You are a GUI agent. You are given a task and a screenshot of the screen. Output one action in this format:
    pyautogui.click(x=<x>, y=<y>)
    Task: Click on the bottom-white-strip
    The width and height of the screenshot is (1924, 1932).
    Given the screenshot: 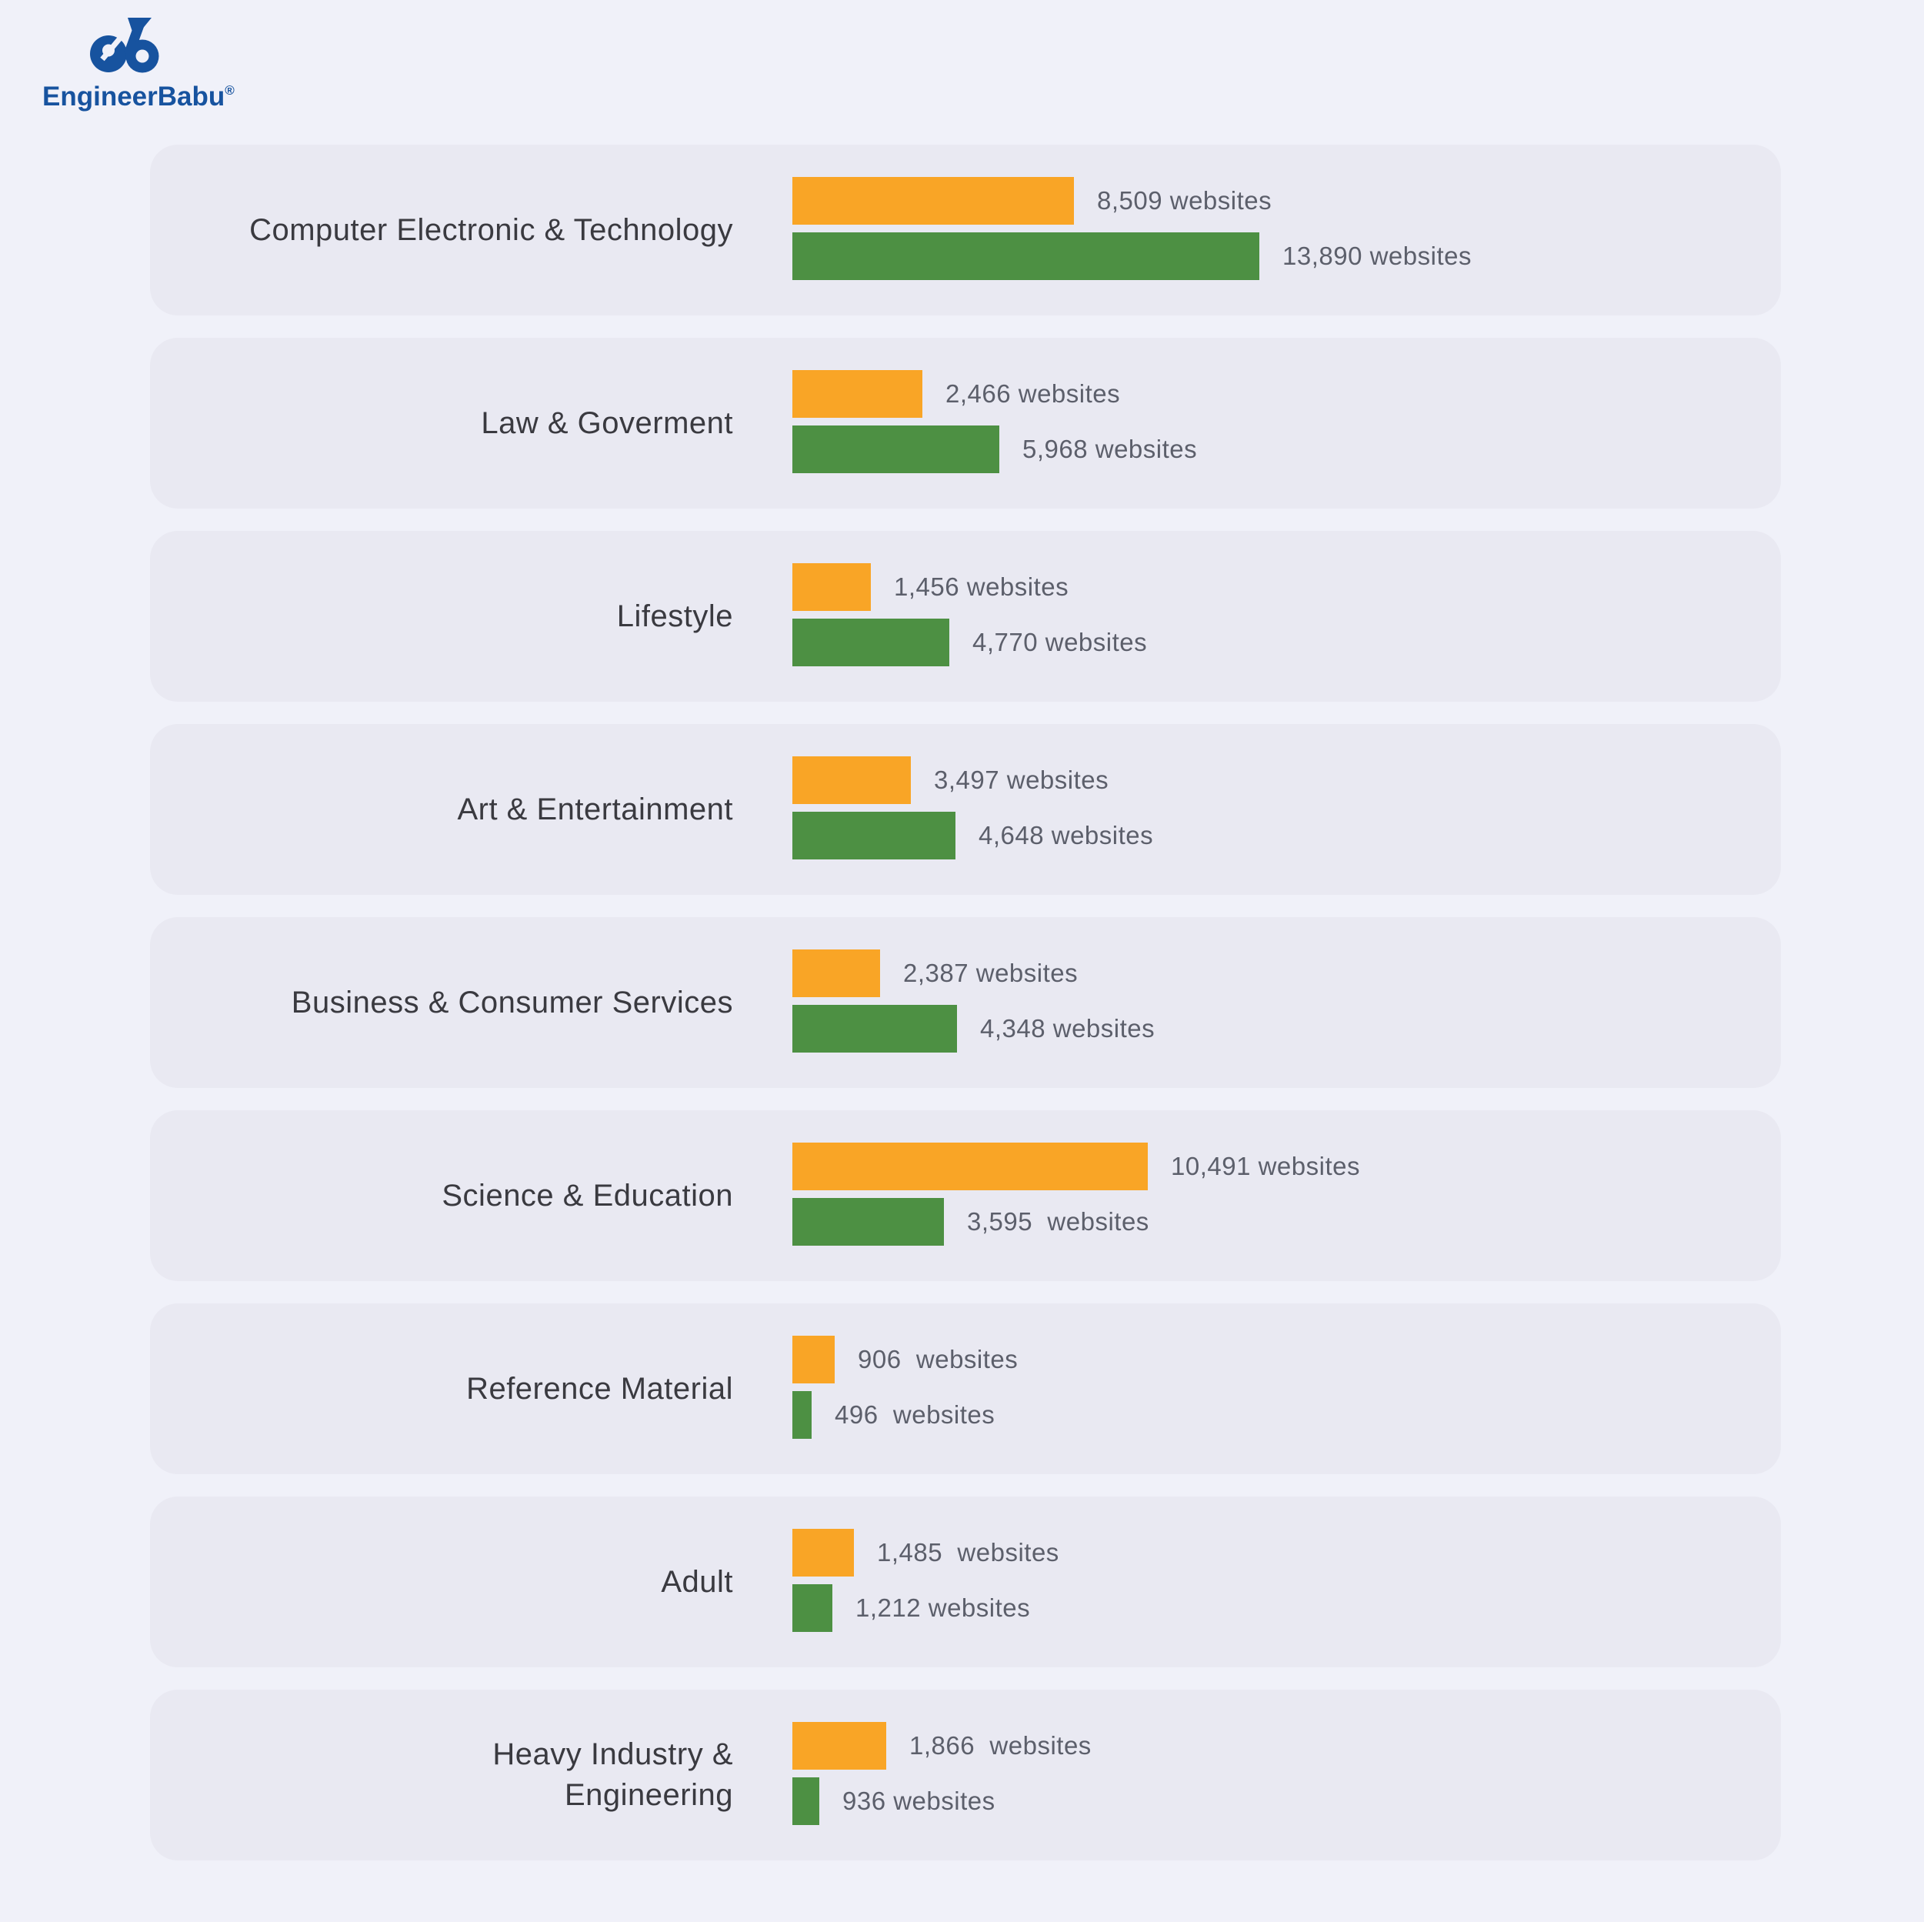 What is the action you would take?
    pyautogui.click(x=962, y=1927)
    